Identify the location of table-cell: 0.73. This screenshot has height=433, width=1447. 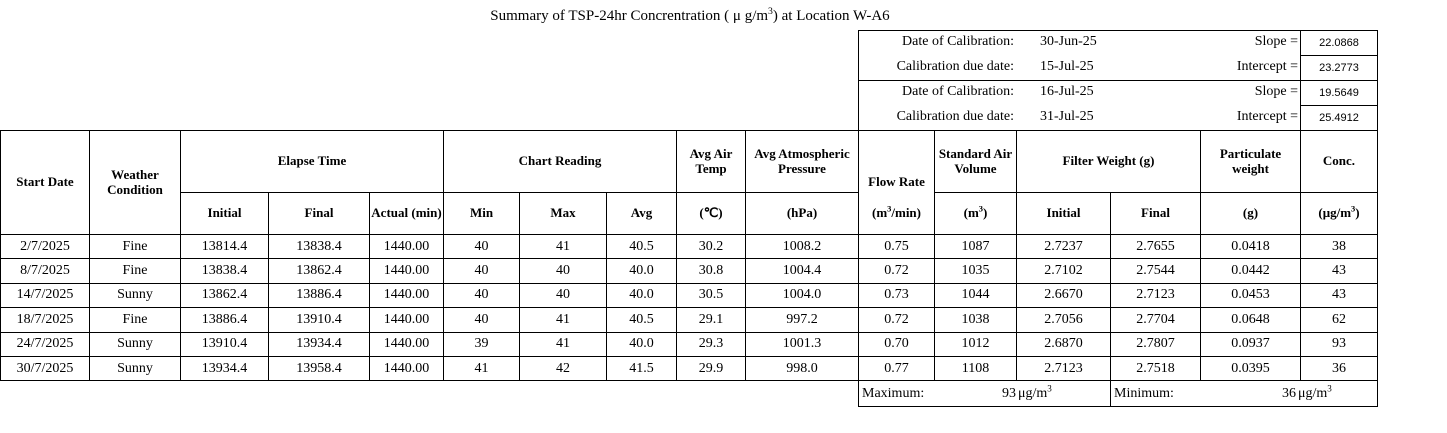
(896, 295).